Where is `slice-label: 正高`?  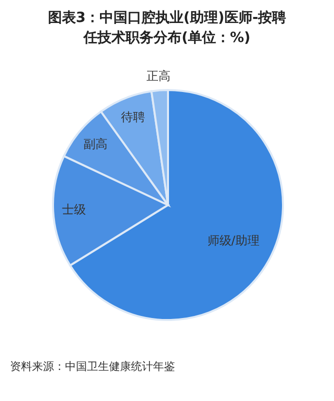 slice-label: 正高 is located at coordinates (158, 75).